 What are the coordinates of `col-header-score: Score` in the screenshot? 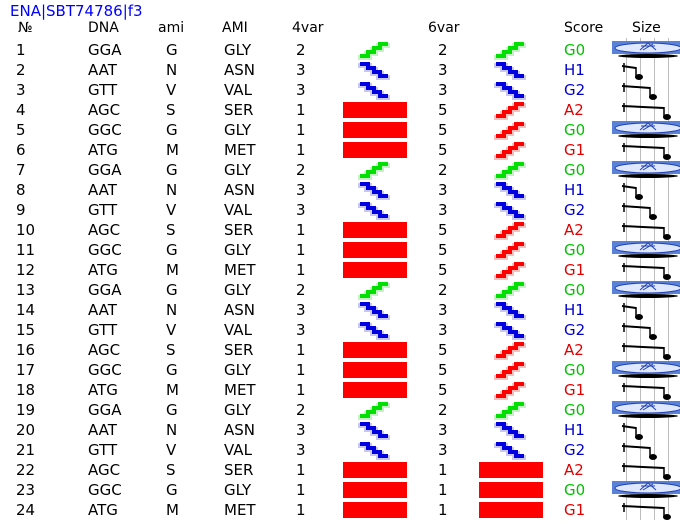 It's located at (584, 28).